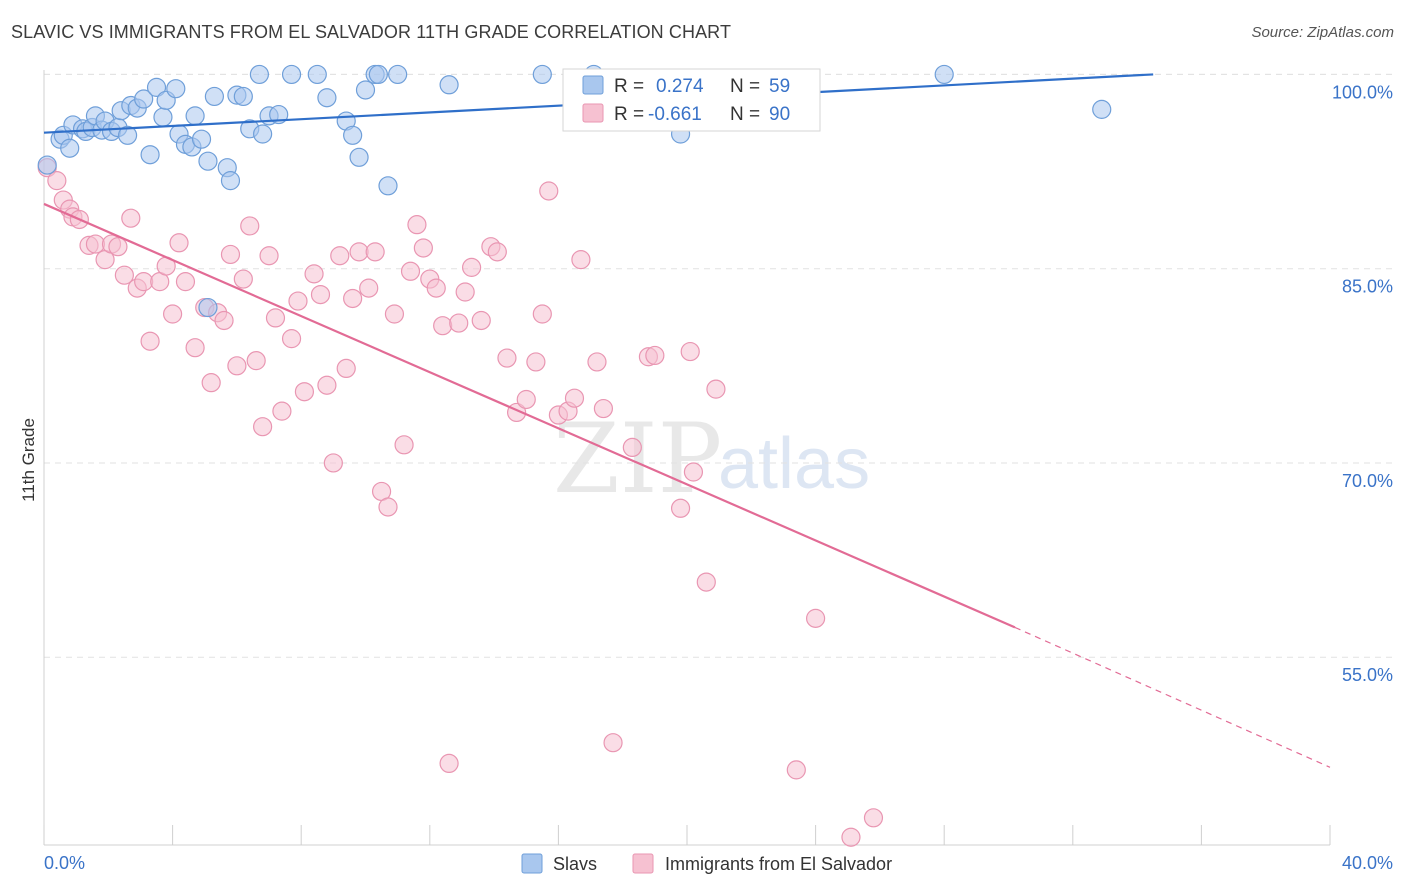  What do you see at coordinates (687, 835) in the screenshot?
I see `x-axis-ticks` at bounding box center [687, 835].